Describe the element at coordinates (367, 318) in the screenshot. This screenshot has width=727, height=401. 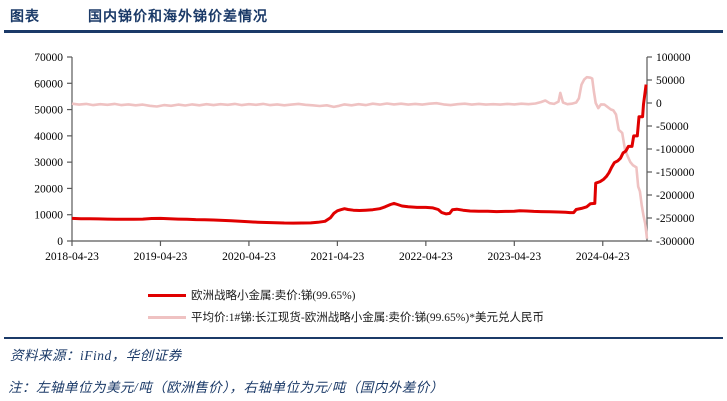
I see `legend-label: 平均价:1#锑:长江现货-欧洲战略小金属:卖价:锑(99.65%)*美元兑人民币` at that location.